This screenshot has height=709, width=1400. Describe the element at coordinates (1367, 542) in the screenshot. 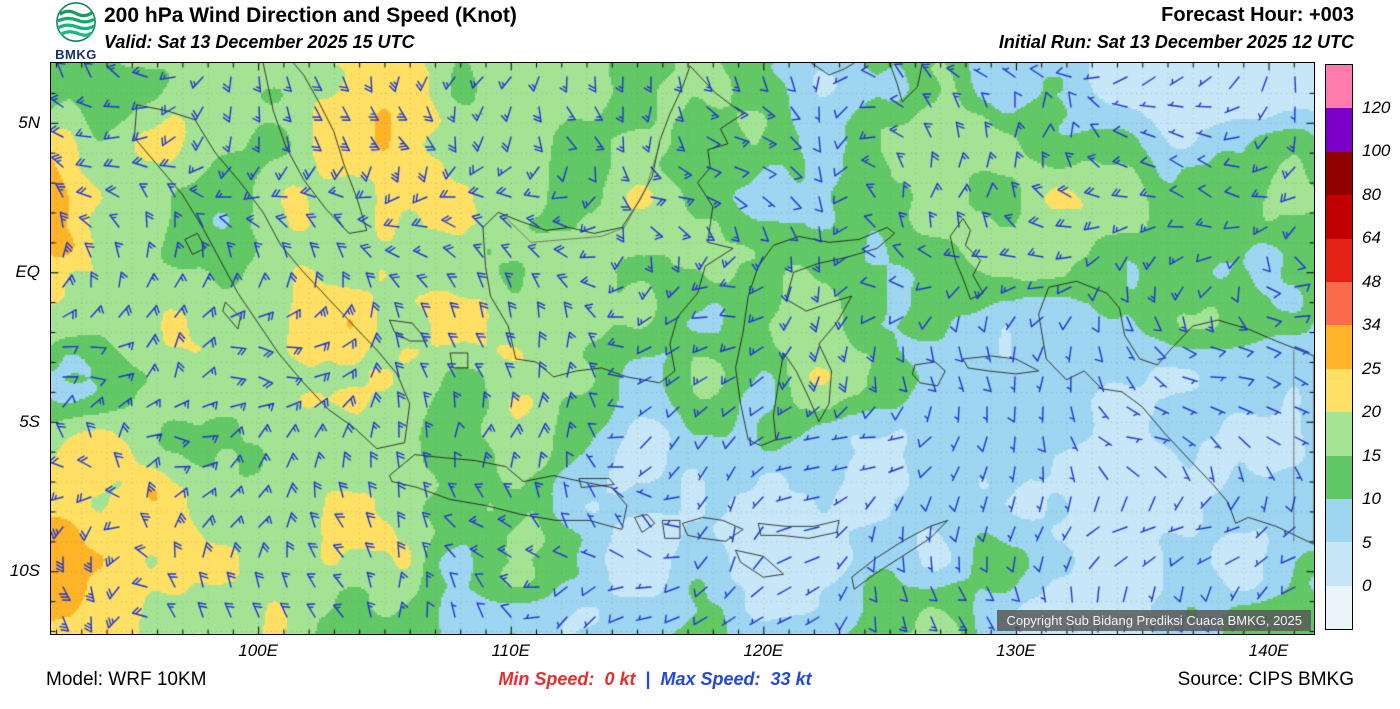

I see `colorbar-tick-5: 5` at that location.